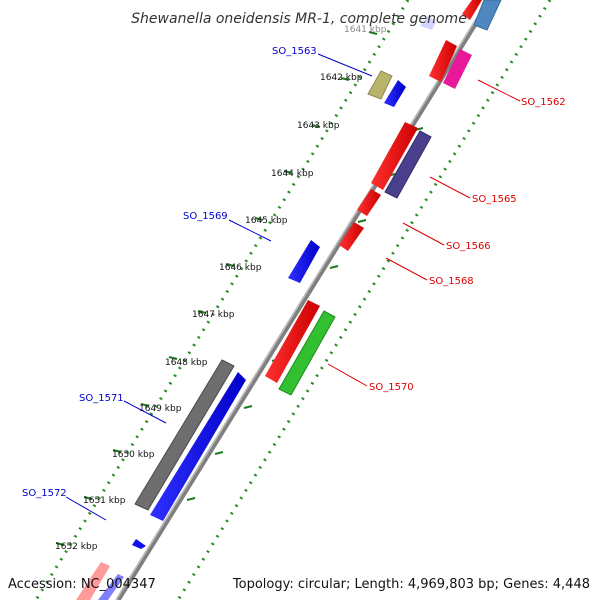 The width and height of the screenshot is (600, 600). Describe the element at coordinates (494, 199) in the screenshot. I see `gene-label-so-1565: SO_1565` at that location.